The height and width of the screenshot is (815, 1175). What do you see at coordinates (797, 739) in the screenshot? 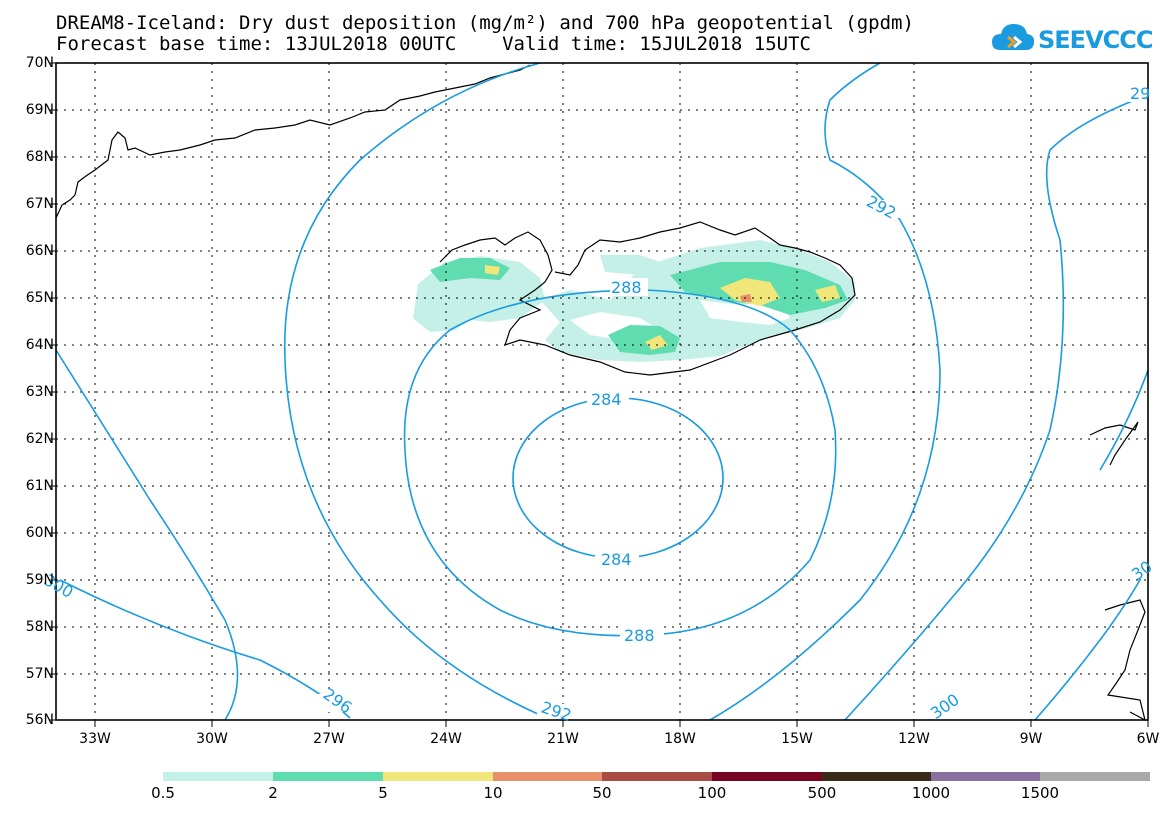
I see `lon-label: 15W` at bounding box center [797, 739].